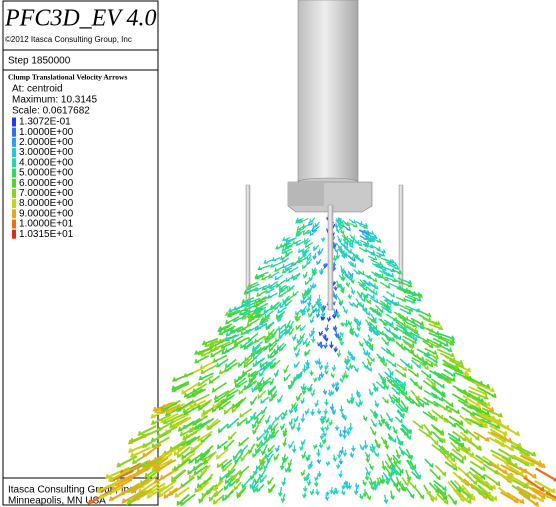 The width and height of the screenshot is (556, 507). What do you see at coordinates (80, 19) in the screenshot?
I see `title: PFC3D_EV 4.0` at bounding box center [80, 19].